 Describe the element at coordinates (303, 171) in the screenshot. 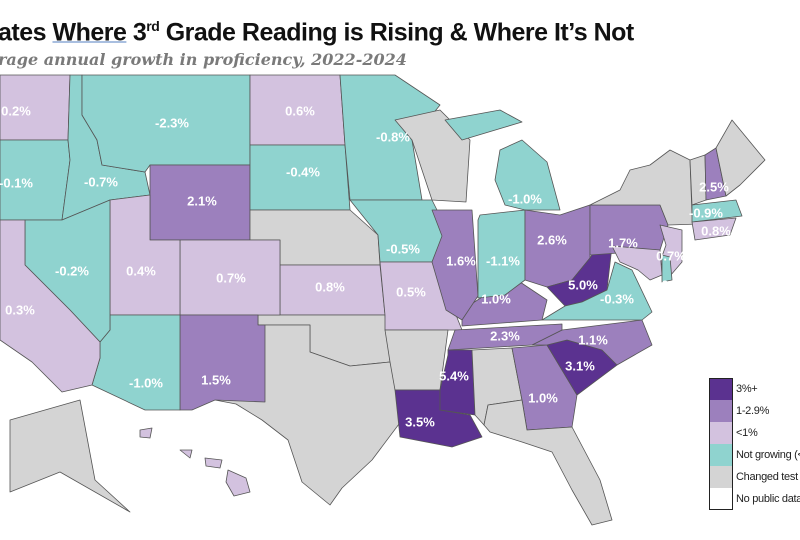

I see `state-label-sd: -0.4%` at that location.